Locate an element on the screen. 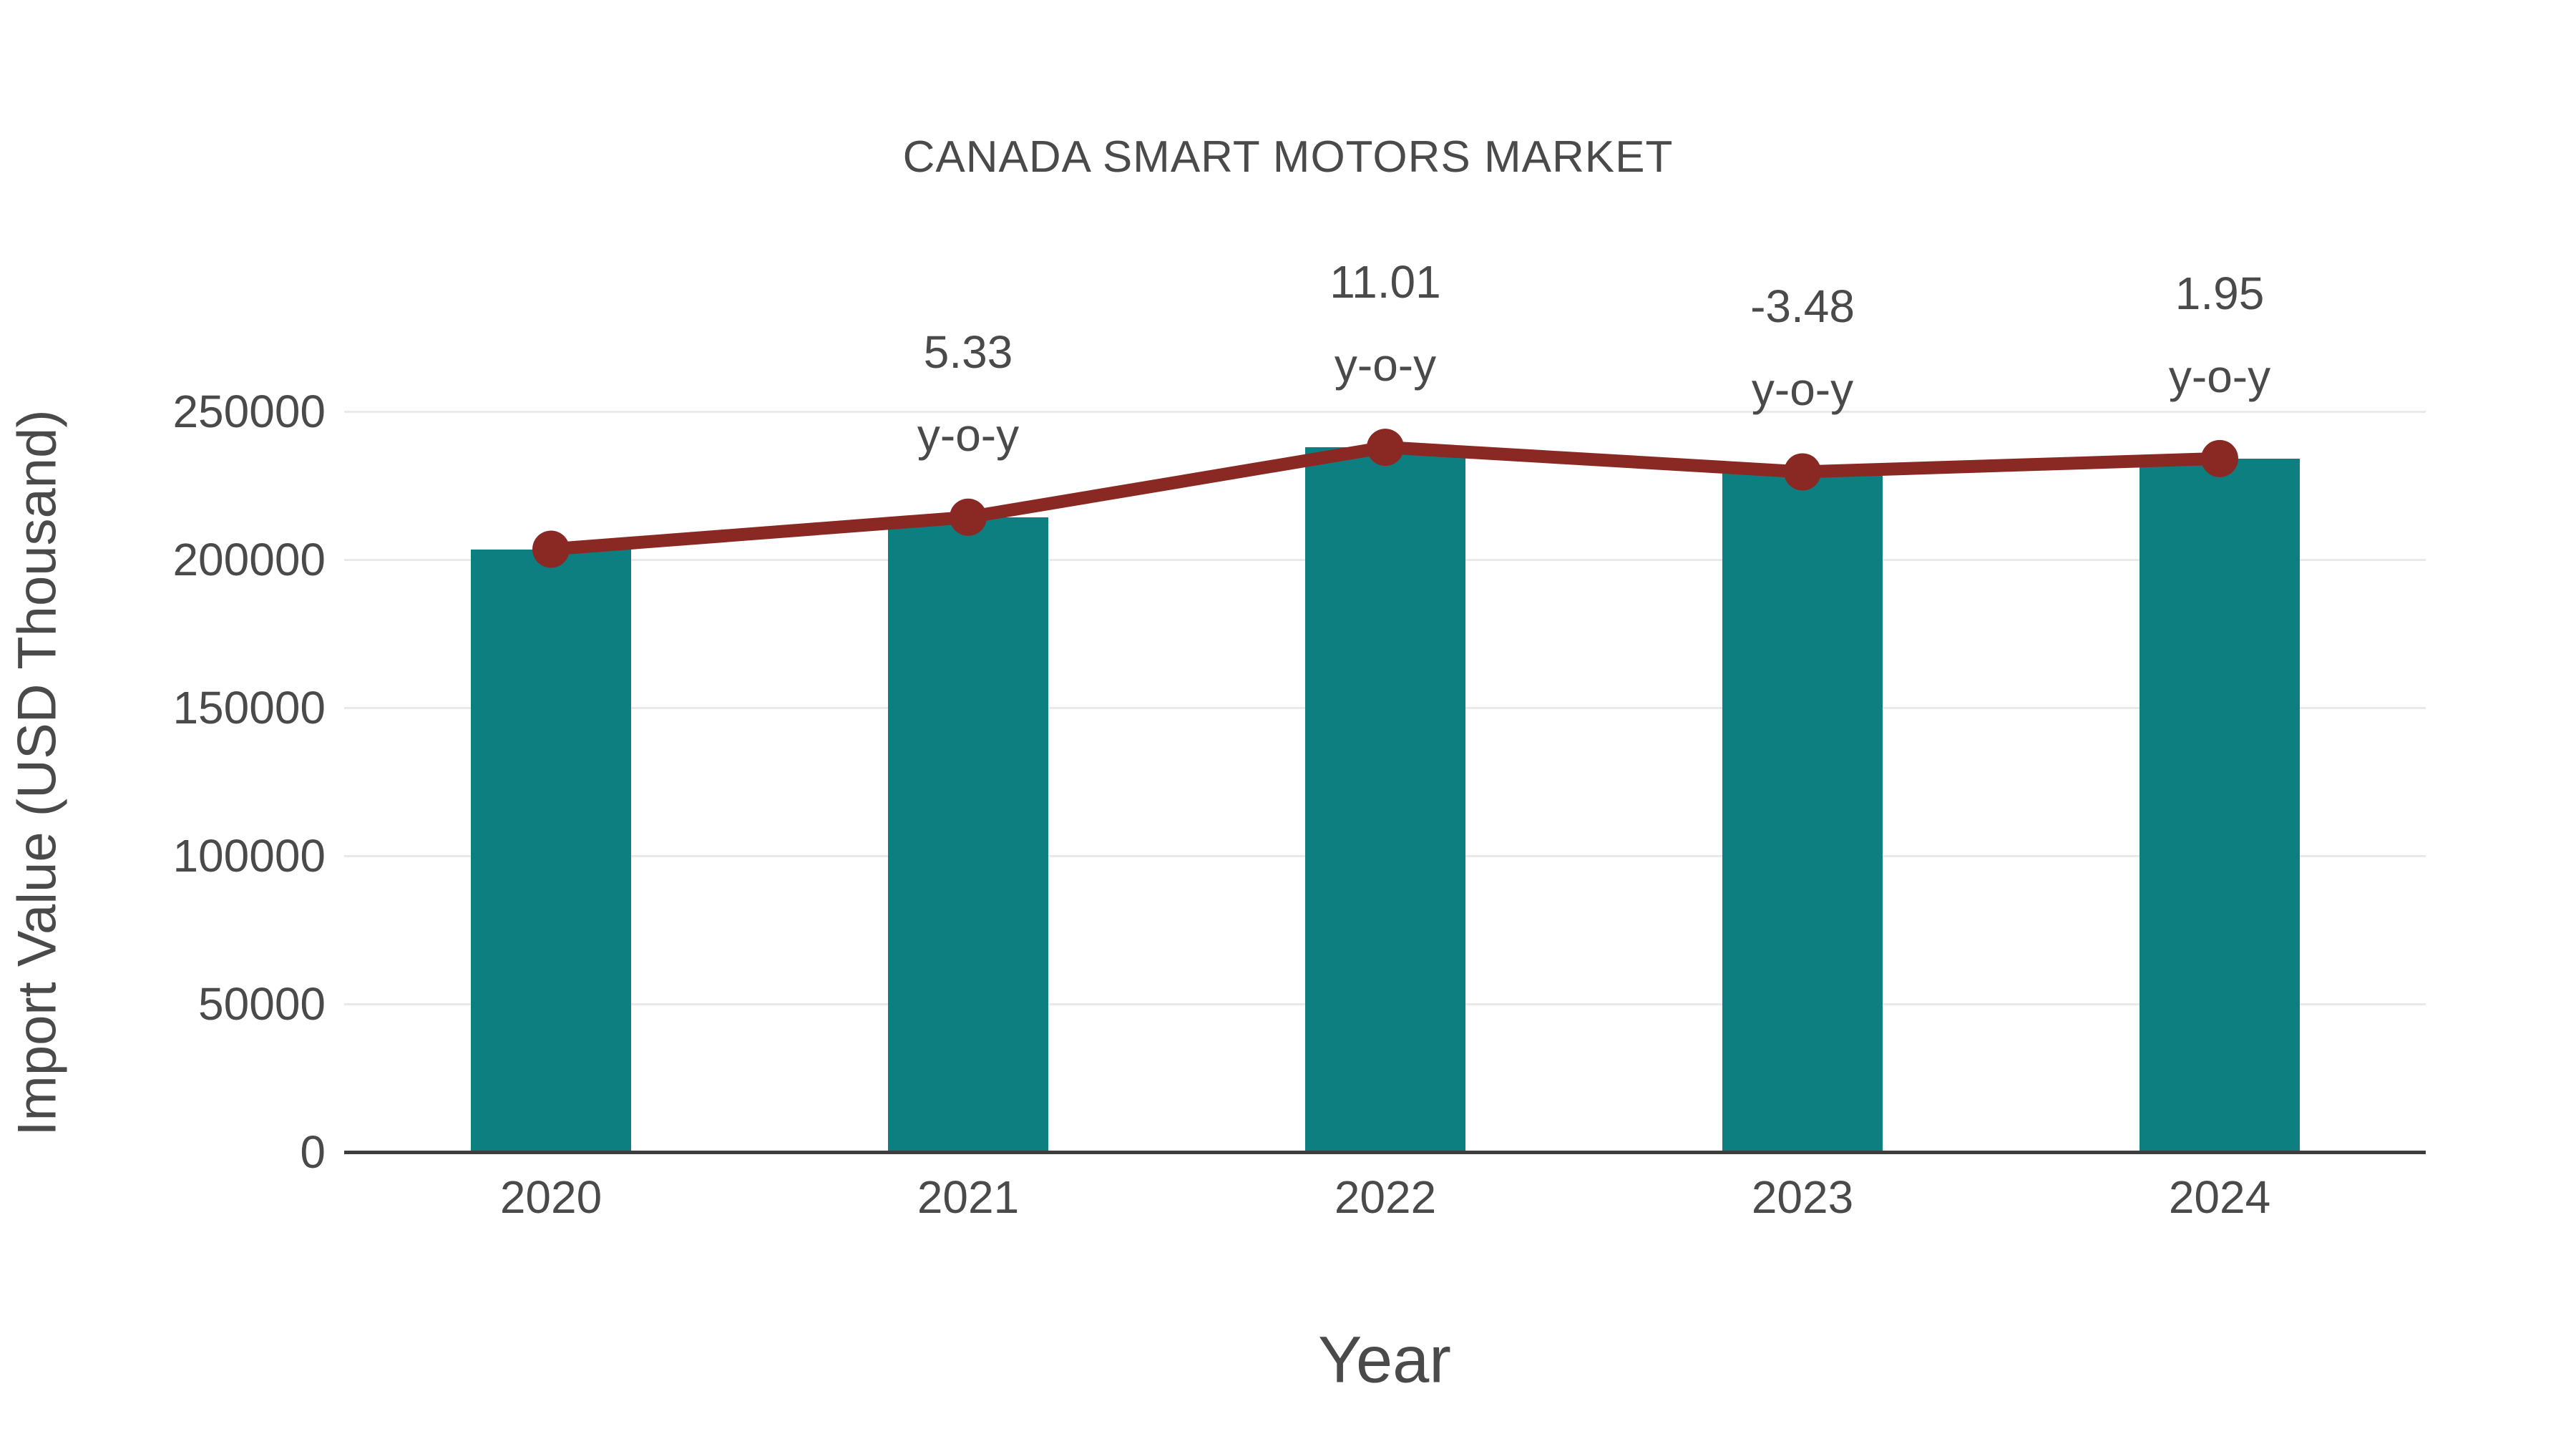 This screenshot has width=2576, height=1449. x-tick-label: 2020 is located at coordinates (550, 1197).